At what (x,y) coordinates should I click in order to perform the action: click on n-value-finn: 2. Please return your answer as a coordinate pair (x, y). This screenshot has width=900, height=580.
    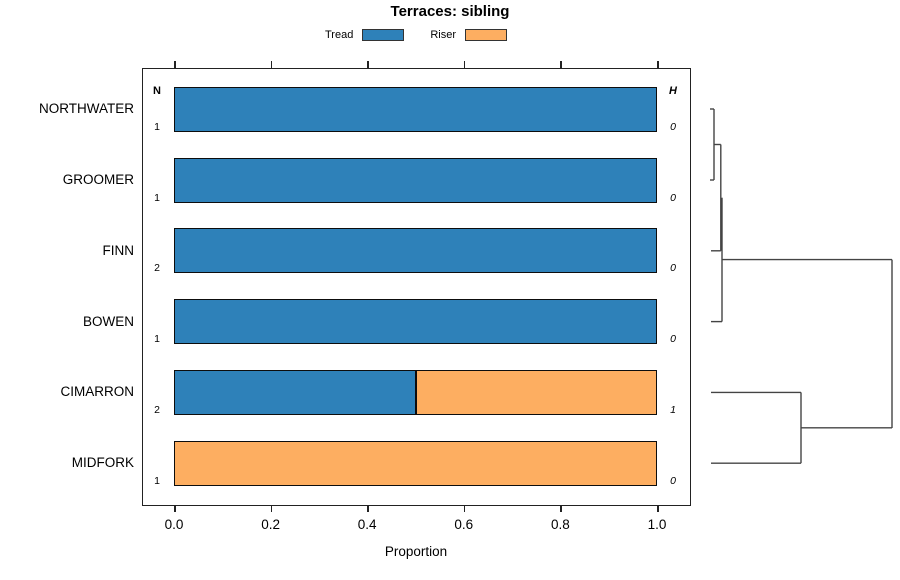
    Looking at the image, I should click on (157, 268).